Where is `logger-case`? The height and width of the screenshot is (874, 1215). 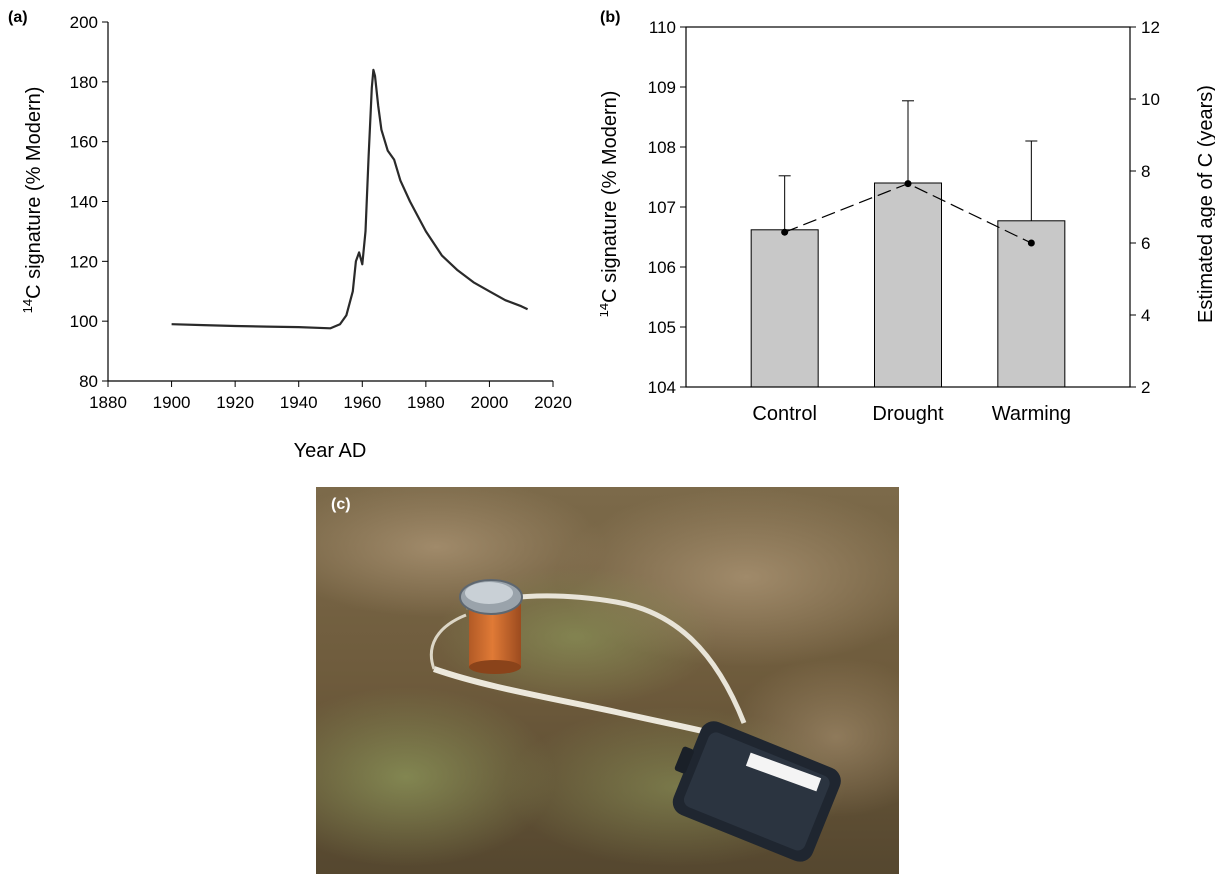 logger-case is located at coordinates (756, 791).